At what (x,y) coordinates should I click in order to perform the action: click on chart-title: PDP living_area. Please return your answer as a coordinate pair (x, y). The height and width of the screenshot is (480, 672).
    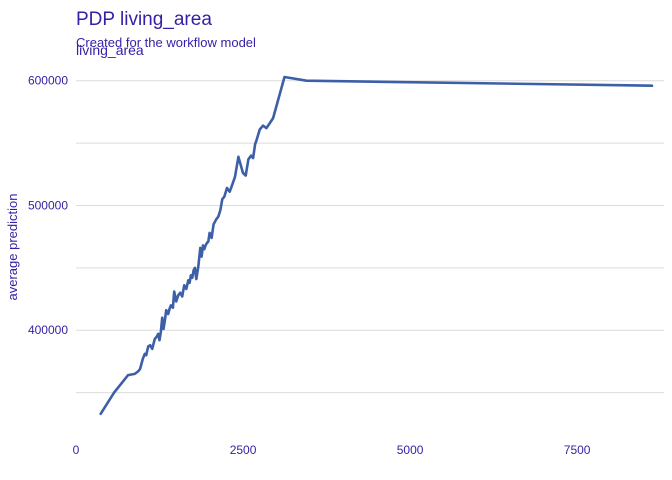
    Looking at the image, I should click on (144, 19).